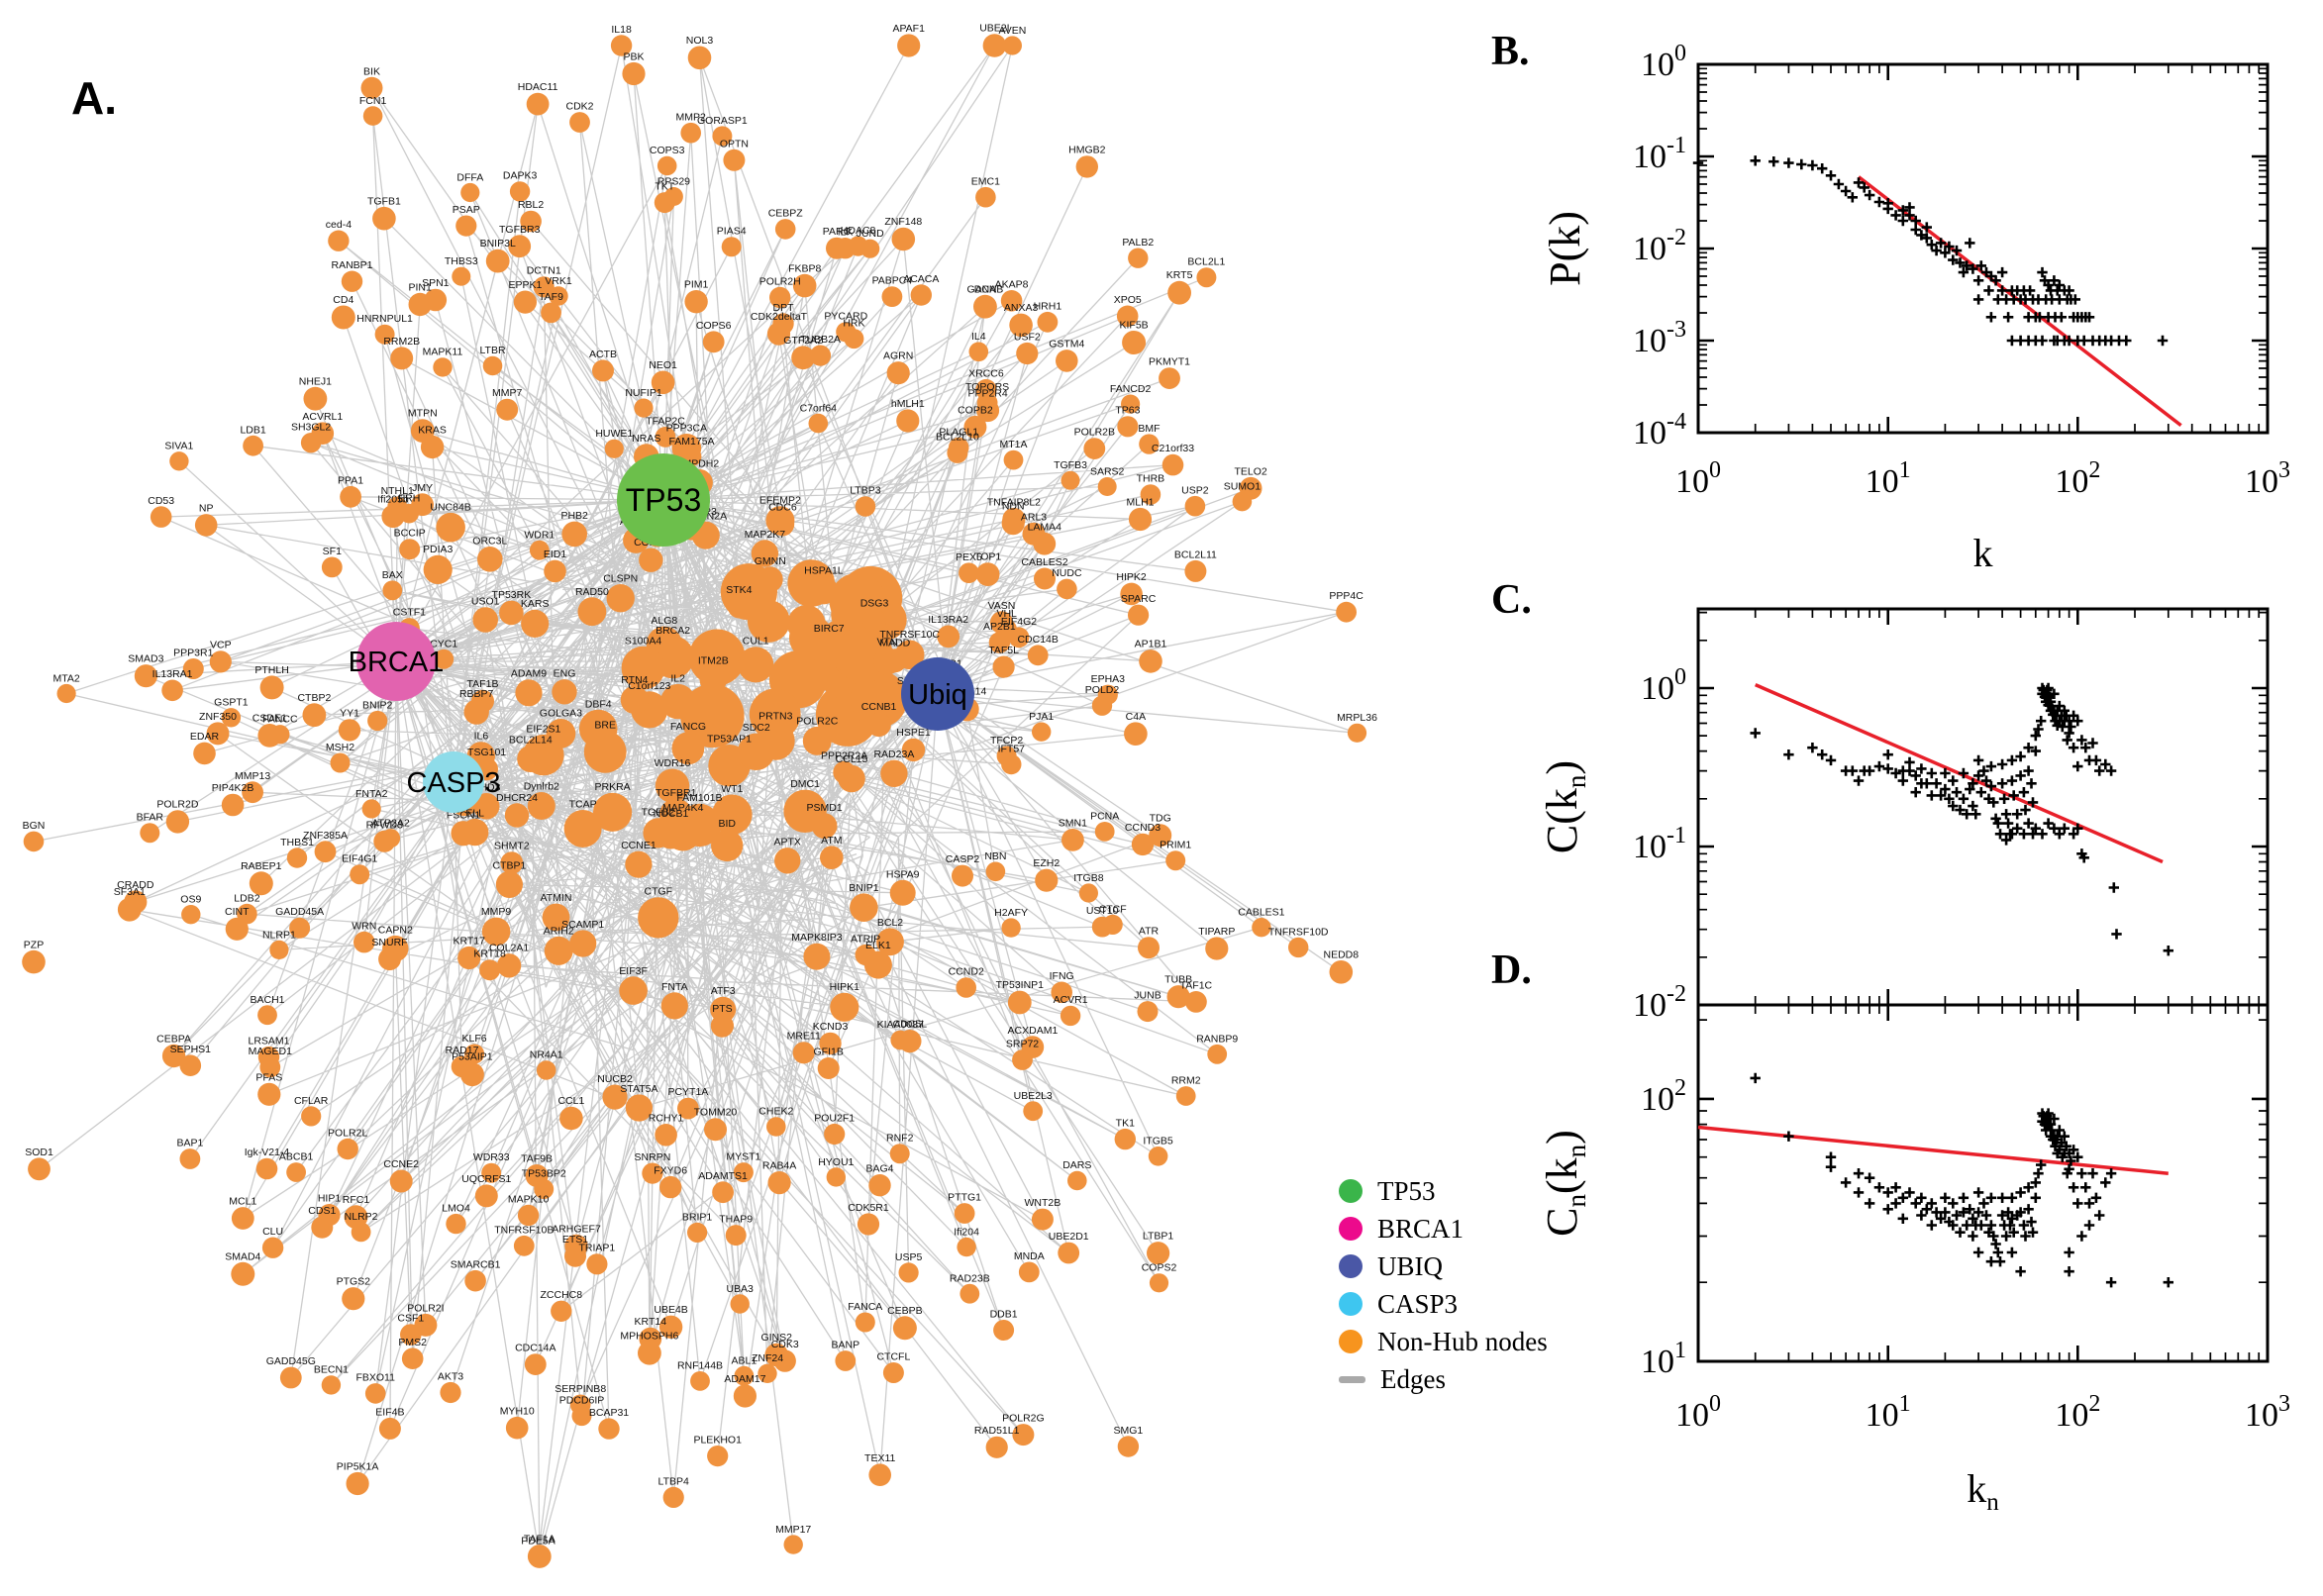 The width and height of the screenshot is (2323, 1596). What do you see at coordinates (1462, 1341) in the screenshot?
I see `legend-label-non-hub-nodes: Non-Hub nodes` at bounding box center [1462, 1341].